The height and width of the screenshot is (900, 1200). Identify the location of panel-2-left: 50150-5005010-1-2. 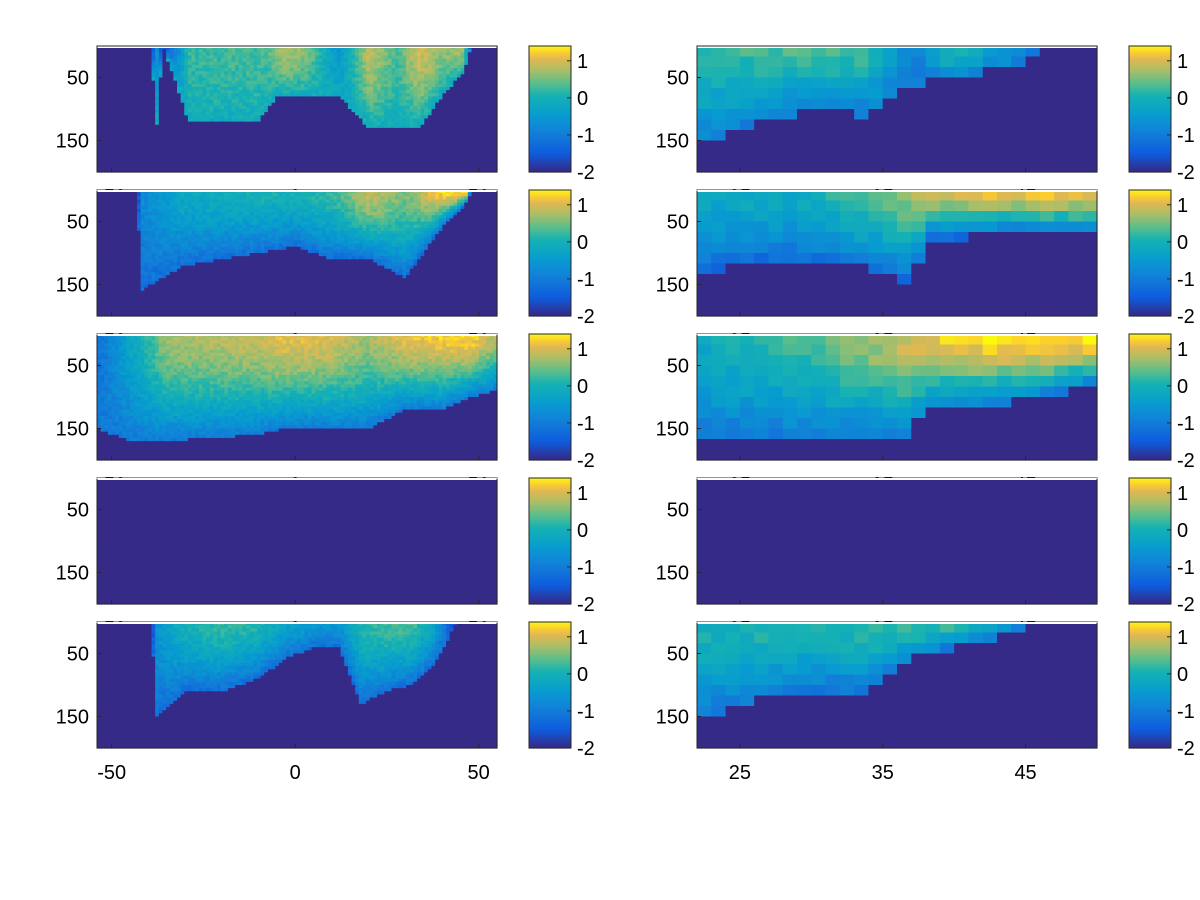
(325, 271).